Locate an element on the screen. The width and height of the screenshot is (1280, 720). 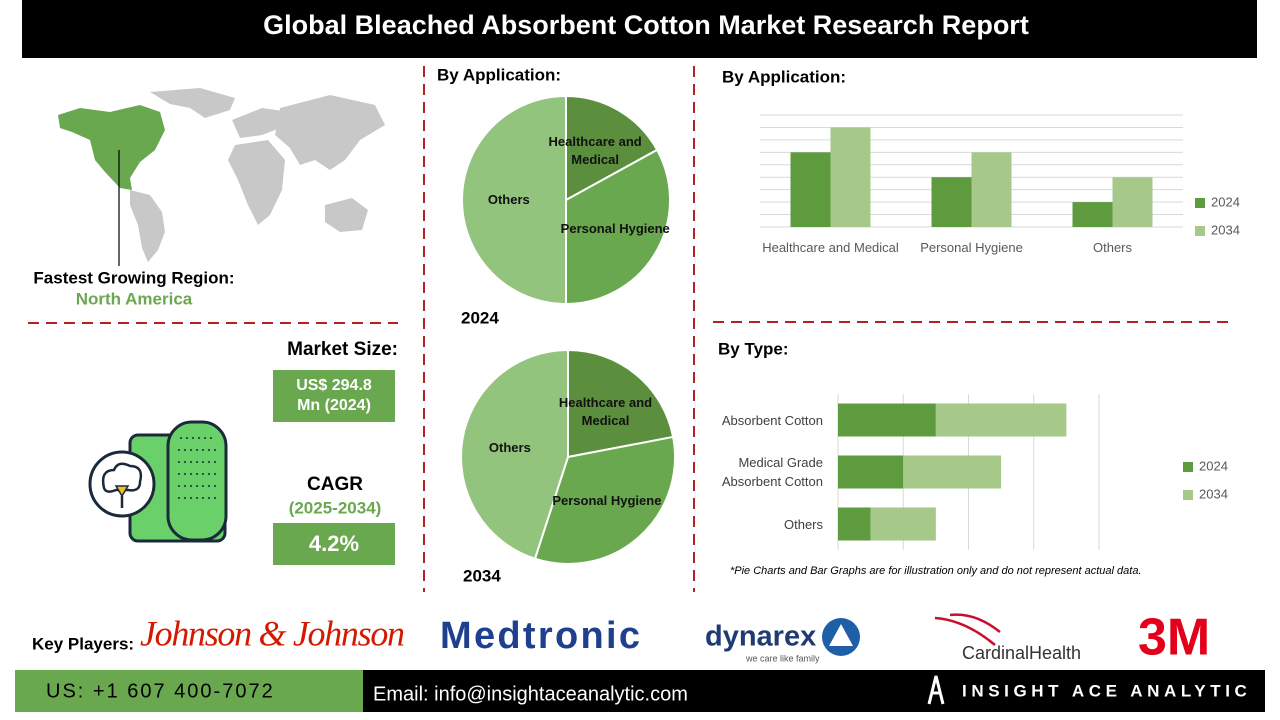
key-players-label: Key Players: is located at coordinates (83, 643).